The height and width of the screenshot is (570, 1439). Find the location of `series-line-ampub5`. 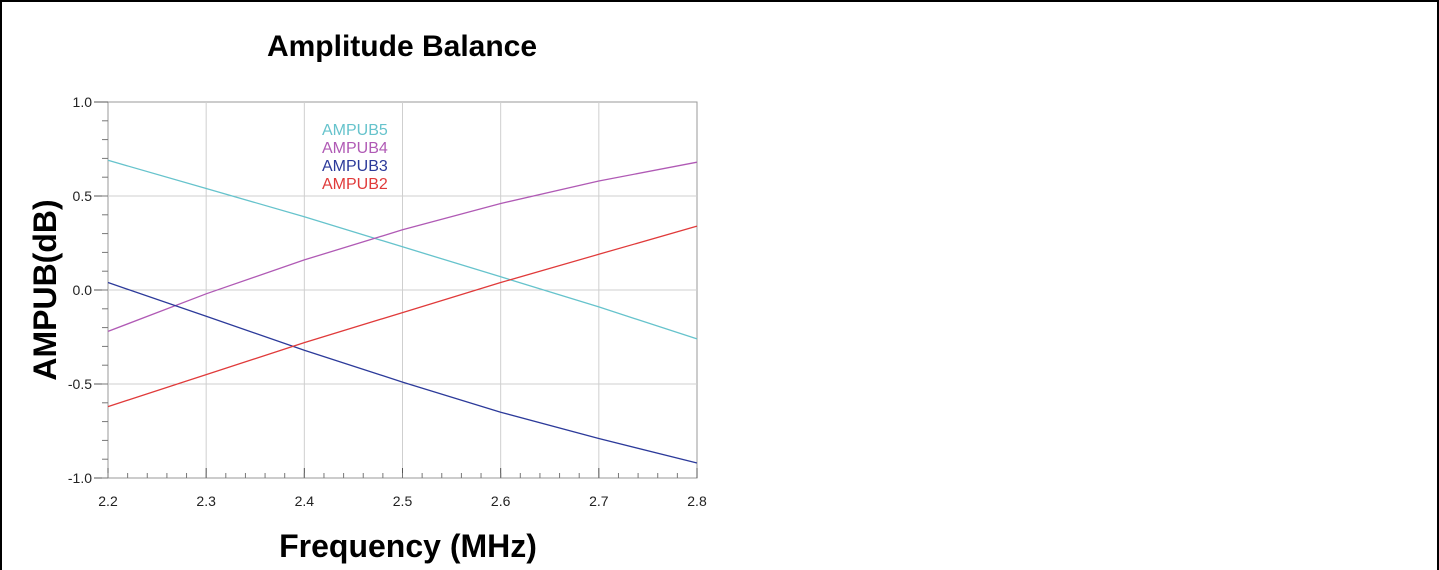

series-line-ampub5 is located at coordinates (402, 249).